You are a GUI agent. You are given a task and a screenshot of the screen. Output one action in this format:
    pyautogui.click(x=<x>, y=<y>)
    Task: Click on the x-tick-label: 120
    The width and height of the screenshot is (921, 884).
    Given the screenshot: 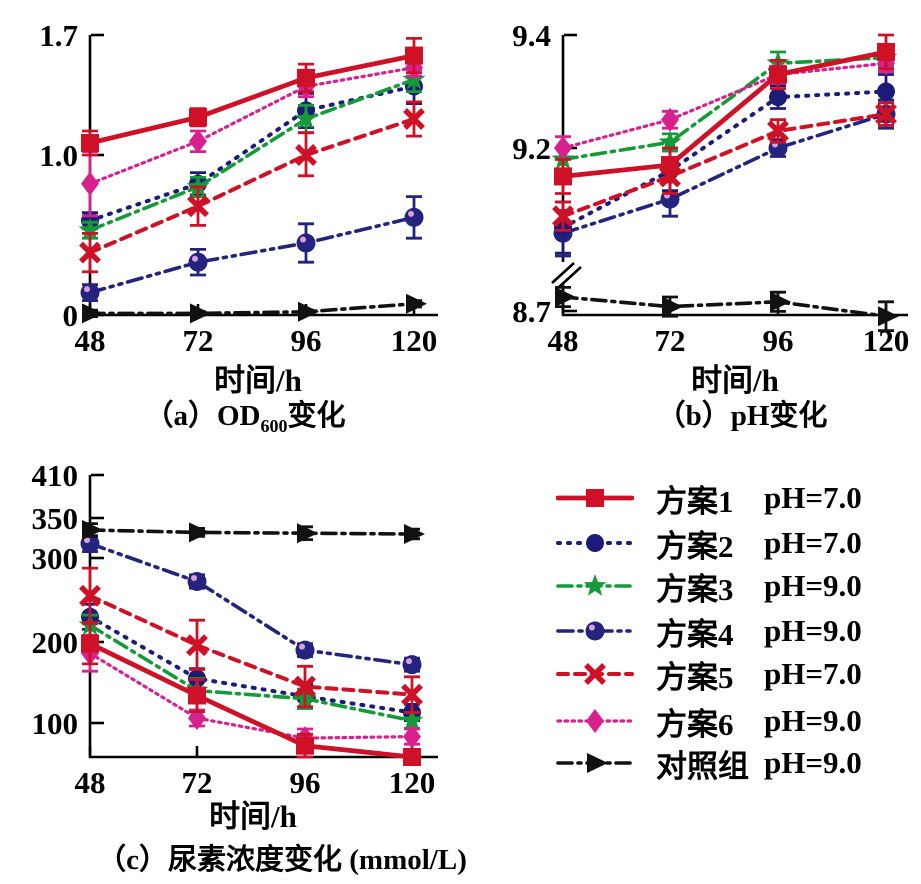 What is the action you would take?
    pyautogui.click(x=412, y=782)
    